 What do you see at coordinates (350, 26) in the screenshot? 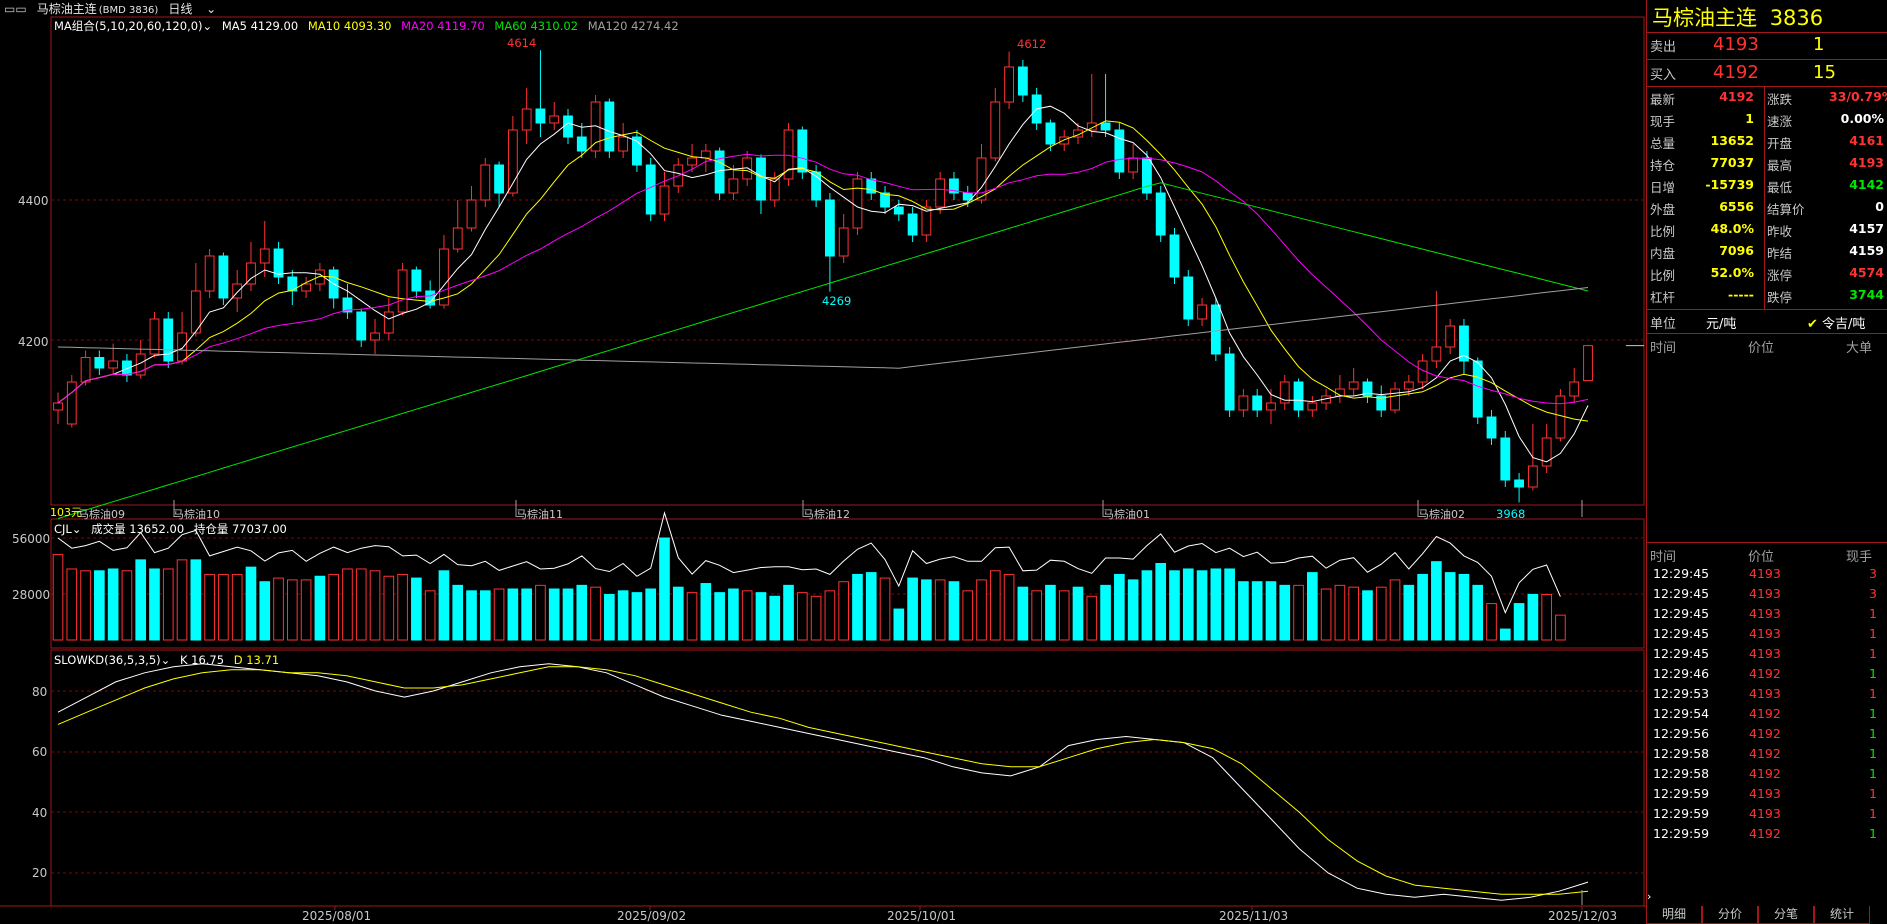
I see `ma10-value: MA10 4093.30` at bounding box center [350, 26].